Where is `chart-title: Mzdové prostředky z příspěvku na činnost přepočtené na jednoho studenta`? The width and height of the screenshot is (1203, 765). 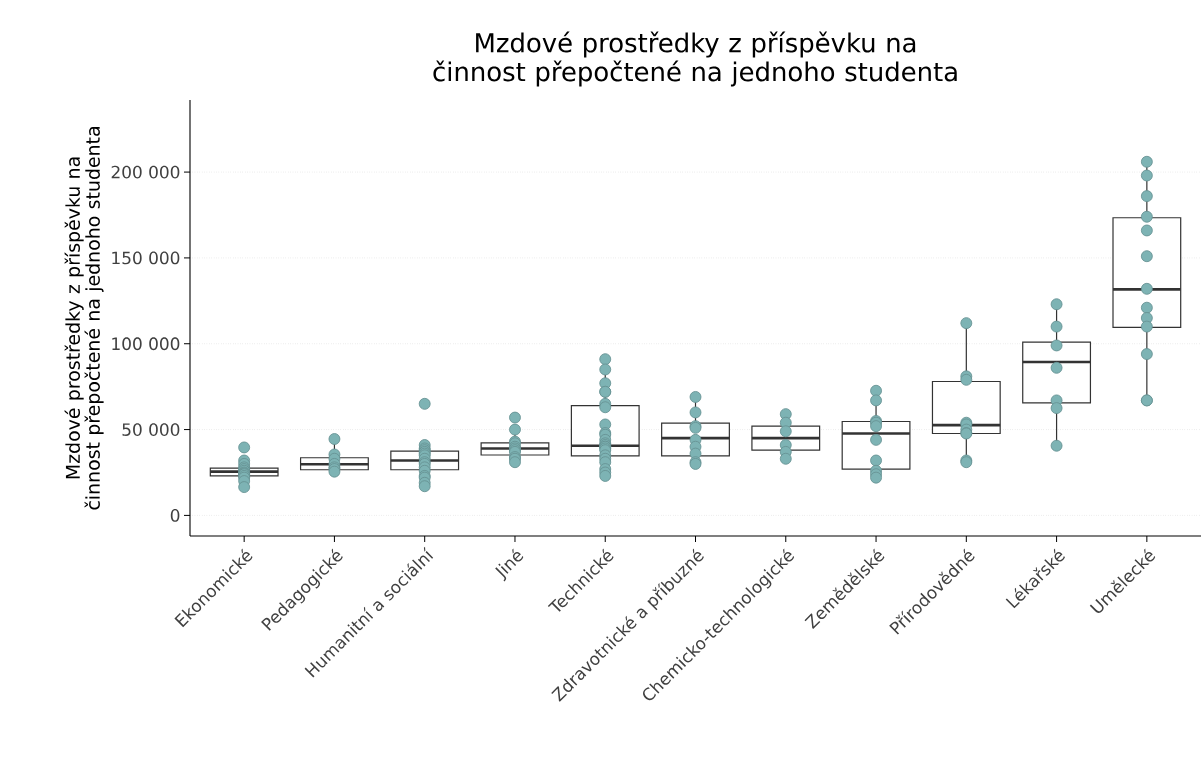 chart-title: Mzdové prostředky z příspěvku na činnost přepočtené na jednoho studenta is located at coordinates (695, 59).